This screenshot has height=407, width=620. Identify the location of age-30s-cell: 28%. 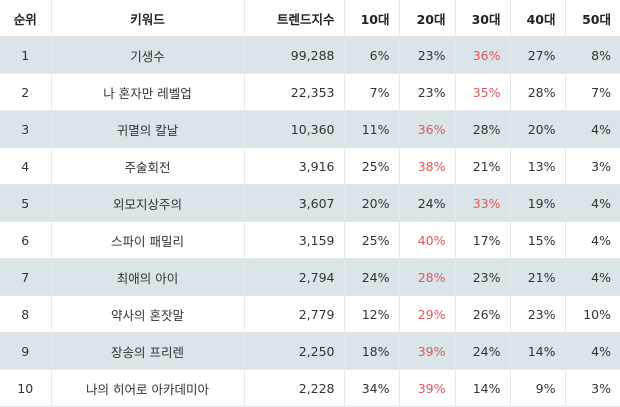
(482, 129).